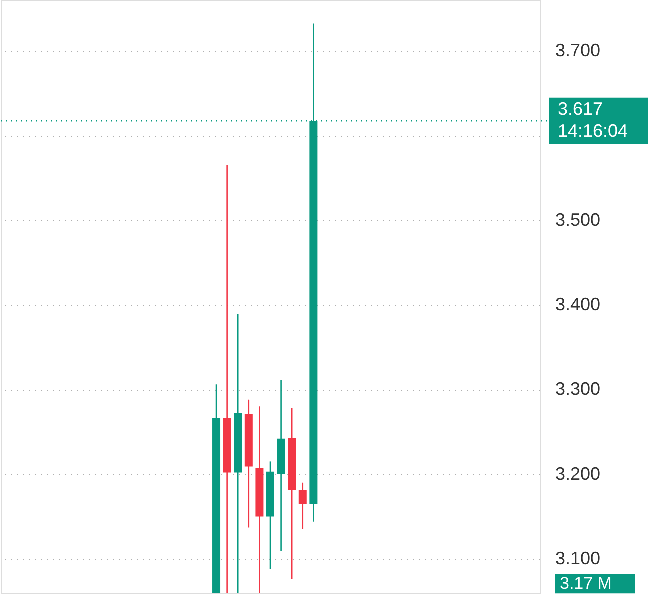 The image size is (662, 594). What do you see at coordinates (578, 474) in the screenshot?
I see `y-tick-label: 3.200` at bounding box center [578, 474].